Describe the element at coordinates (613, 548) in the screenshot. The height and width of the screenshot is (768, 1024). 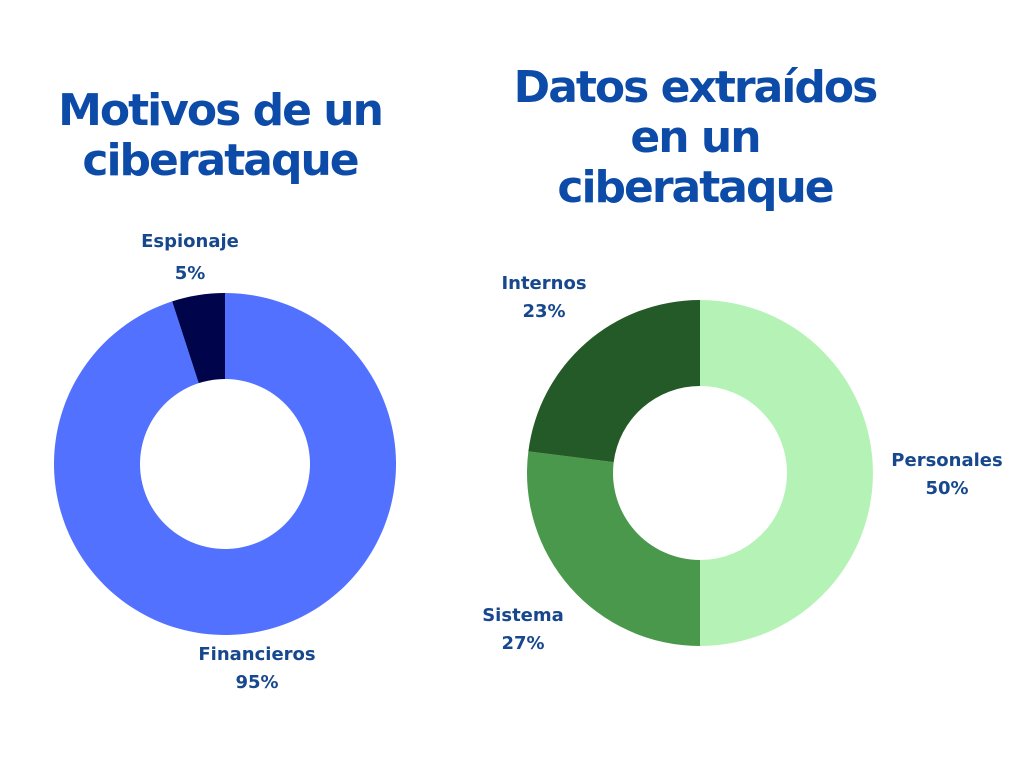
I see `slice-sistema` at that location.